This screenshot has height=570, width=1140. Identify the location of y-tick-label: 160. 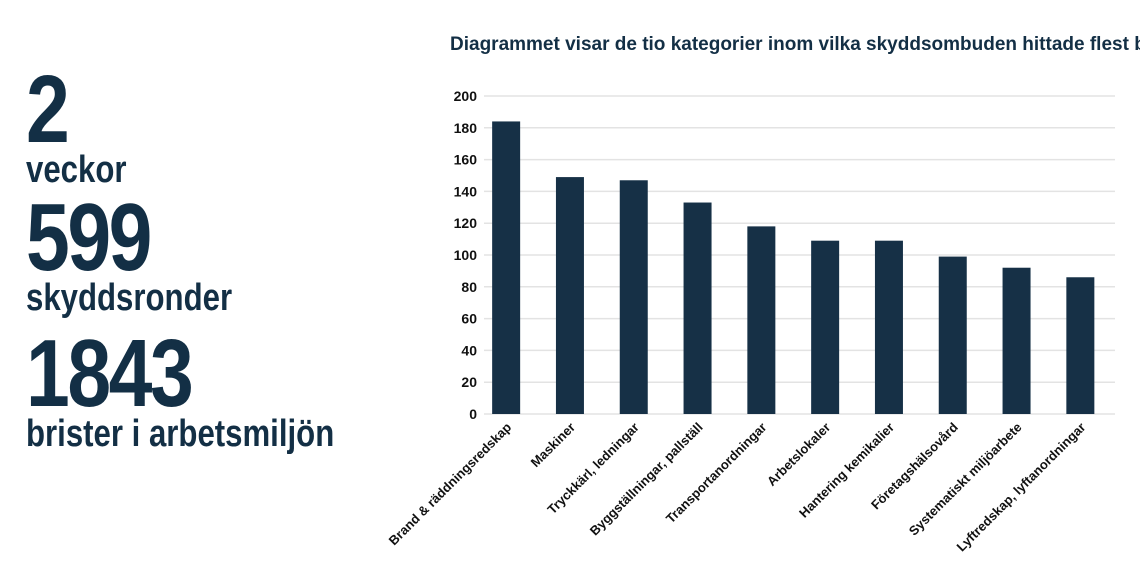
(466, 160).